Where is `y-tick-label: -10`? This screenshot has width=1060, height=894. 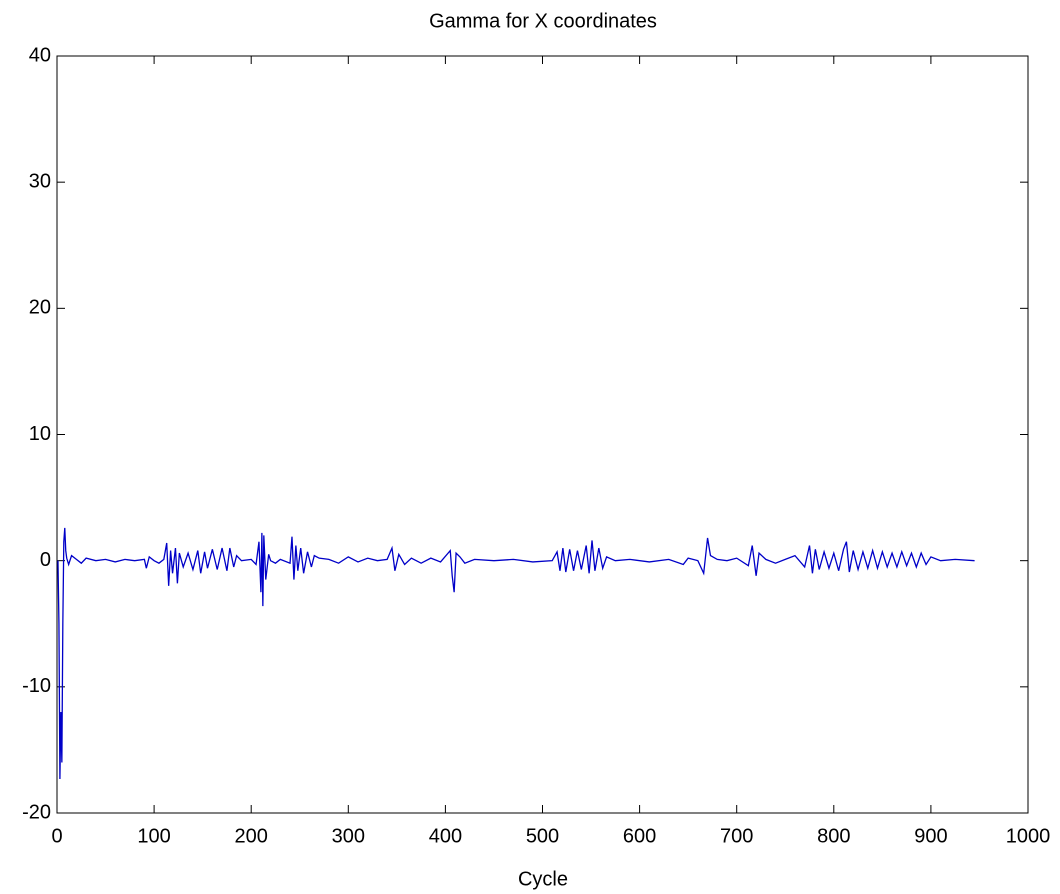 y-tick-label: -10 is located at coordinates (36, 686).